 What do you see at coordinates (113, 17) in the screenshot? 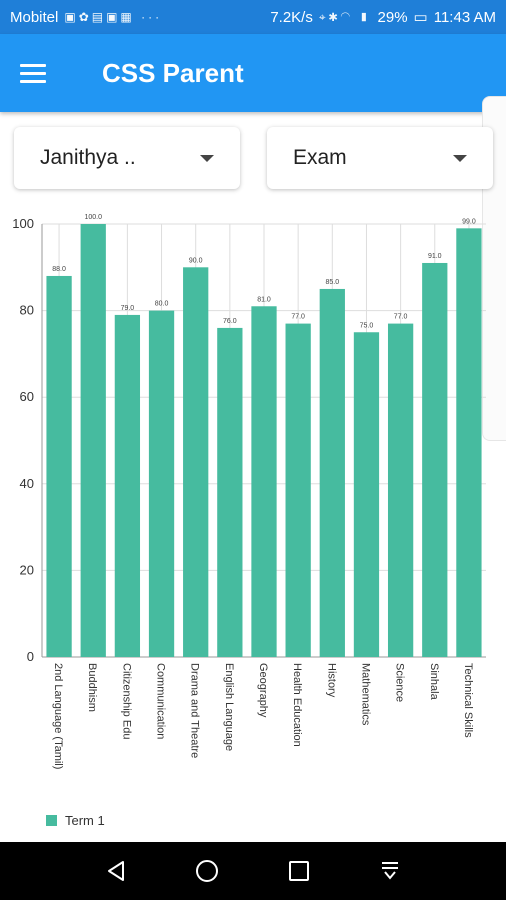
I see `notification-icons: ▣✿▤▣▦ ···` at bounding box center [113, 17].